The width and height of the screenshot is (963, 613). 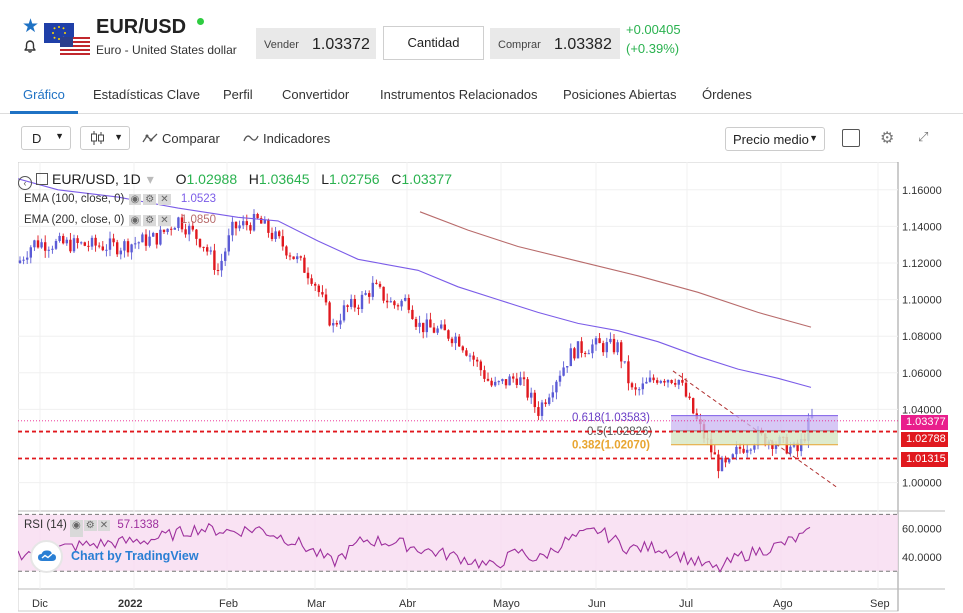 What do you see at coordinates (105, 138) in the screenshot?
I see `chart-type-select: ▼` at bounding box center [105, 138].